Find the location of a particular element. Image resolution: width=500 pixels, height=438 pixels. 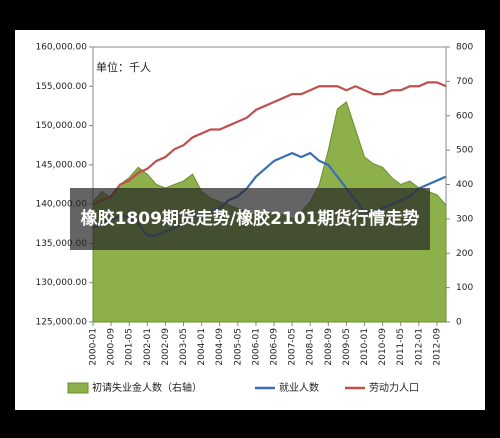

y-tick-label: 160,000.00 is located at coordinates (61, 48).